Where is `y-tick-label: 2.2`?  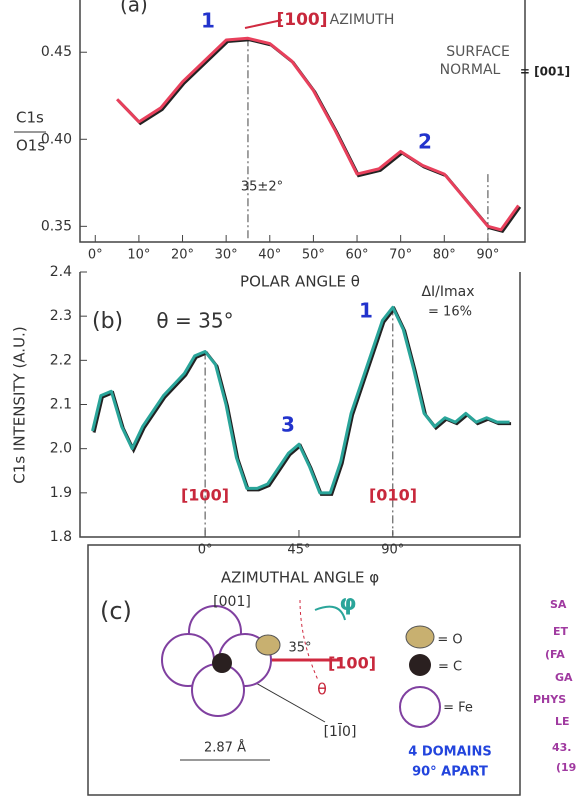
y-tick-label: 2.2 is located at coordinates (61, 360).